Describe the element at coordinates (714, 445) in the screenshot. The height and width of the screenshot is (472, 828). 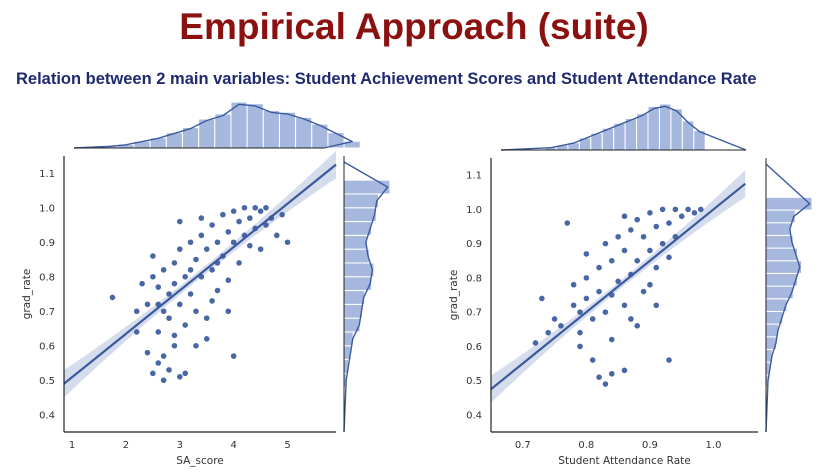
I see `x-tick-label: 1.0` at that location.